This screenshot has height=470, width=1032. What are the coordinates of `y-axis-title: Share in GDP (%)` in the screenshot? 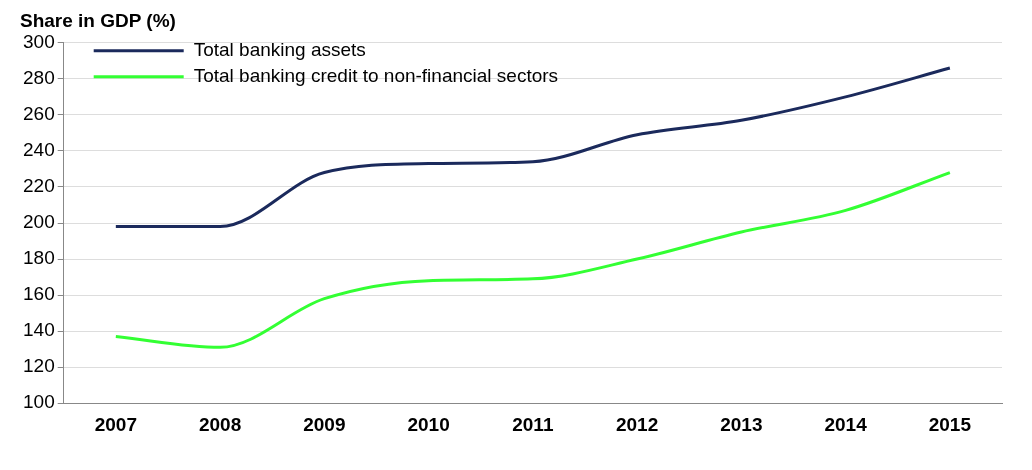 It's located at (98, 20).